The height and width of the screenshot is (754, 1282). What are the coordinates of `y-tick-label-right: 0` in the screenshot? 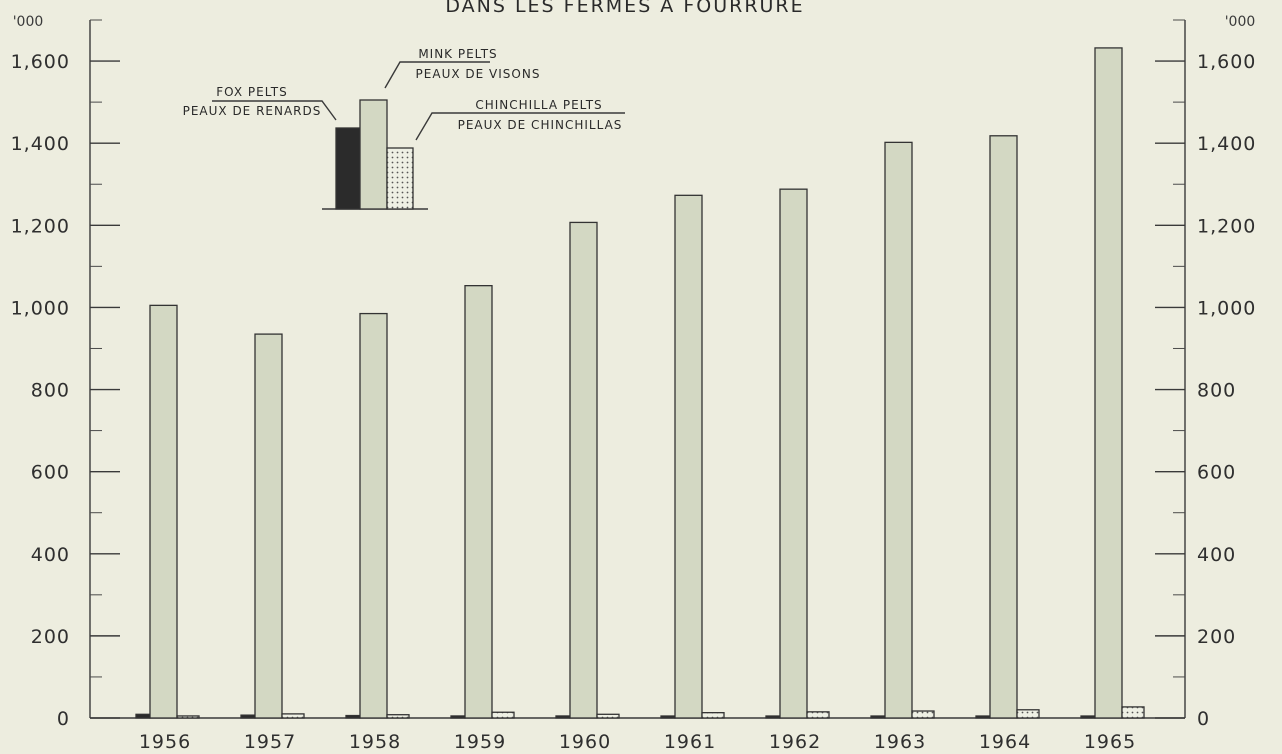 It's located at (1203, 719).